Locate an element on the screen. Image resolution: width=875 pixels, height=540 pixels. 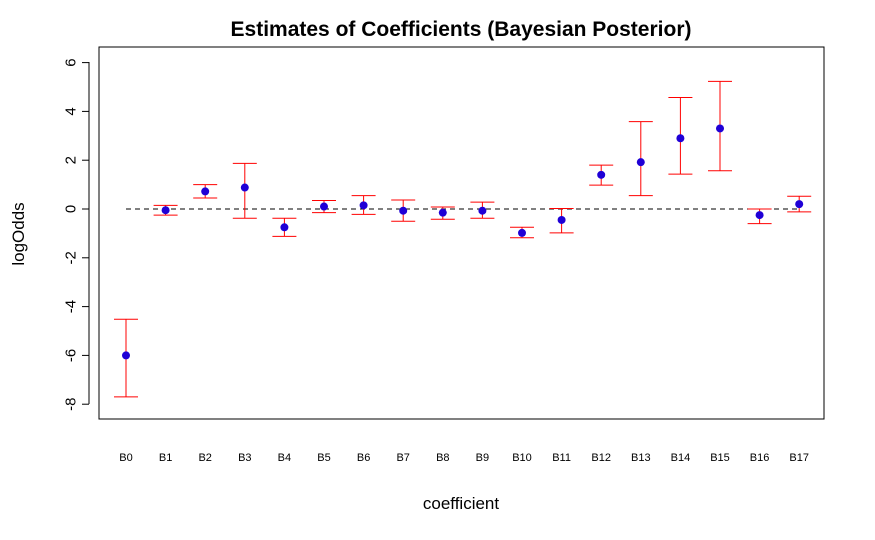
x-axis-label: coefficient is located at coordinates (461, 503).